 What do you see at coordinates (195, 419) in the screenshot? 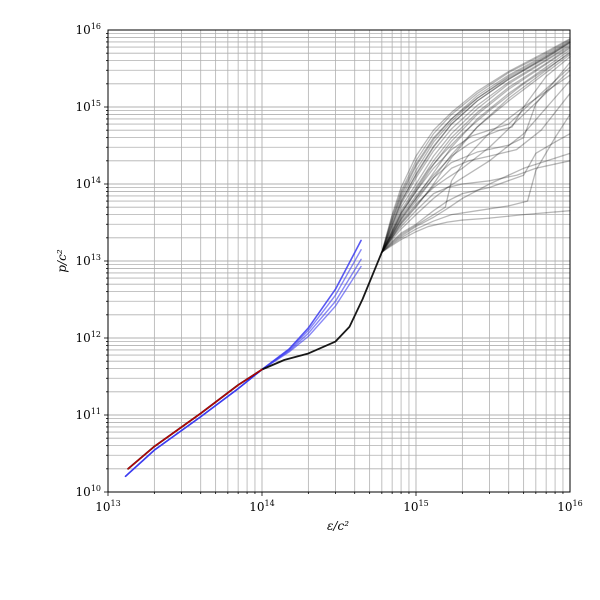
I see `series-line-red` at bounding box center [195, 419].